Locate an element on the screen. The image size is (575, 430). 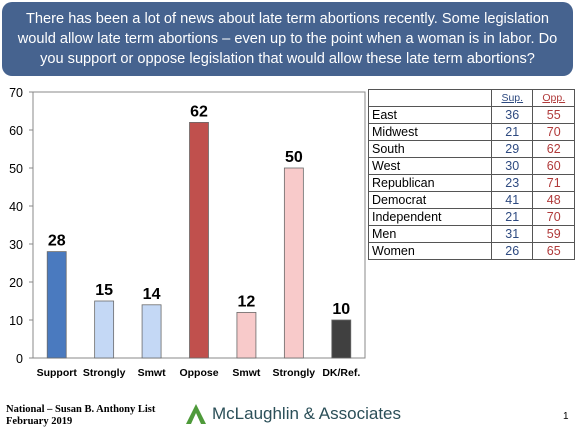
row-label: Women is located at coordinates (430, 251).